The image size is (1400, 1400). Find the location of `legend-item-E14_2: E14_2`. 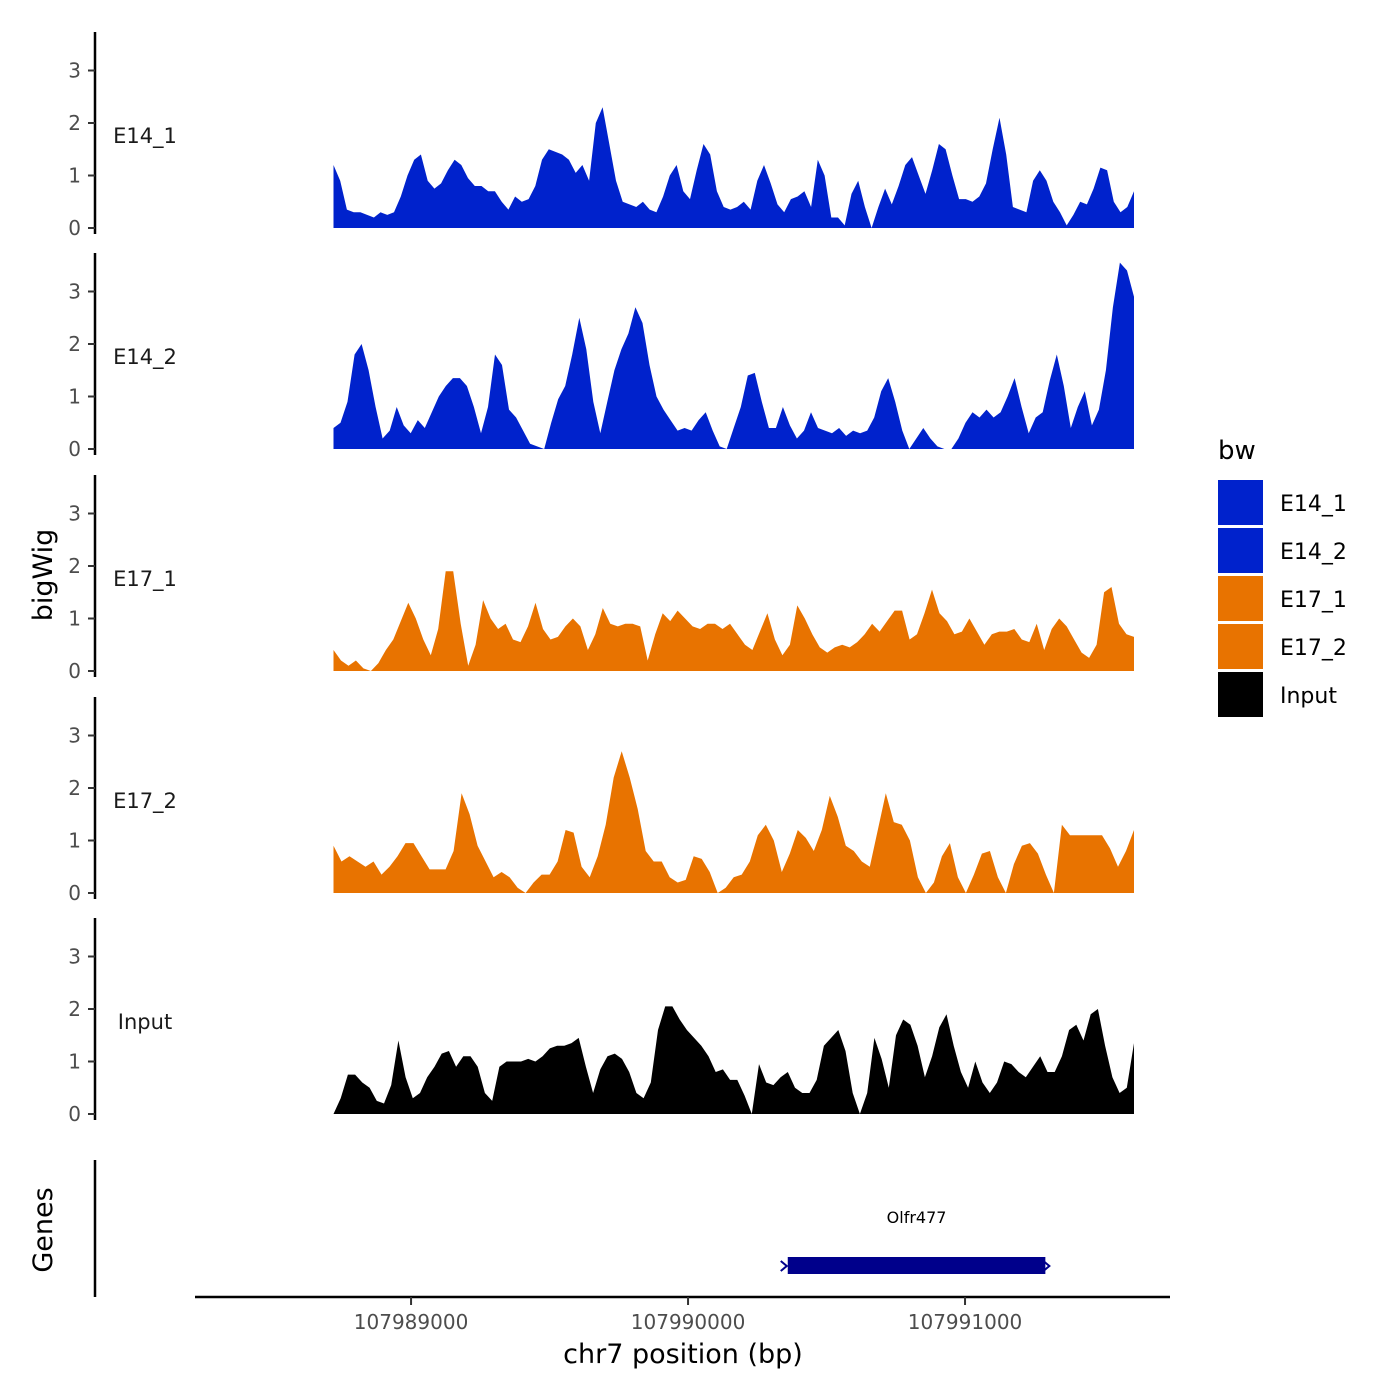

legend-item-E14_2: E14_2 is located at coordinates (1282, 550).